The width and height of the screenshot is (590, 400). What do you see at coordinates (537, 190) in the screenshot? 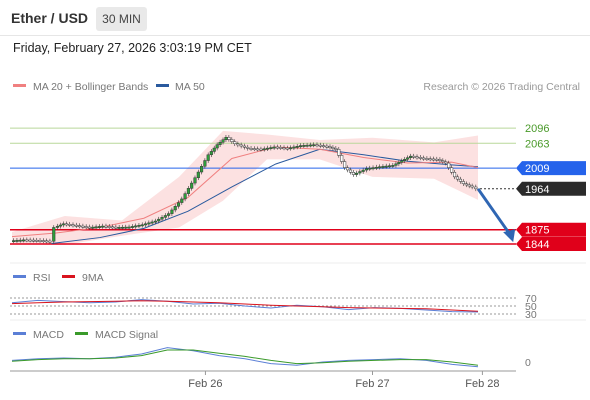
I see `level-tag-1964: 1964` at bounding box center [537, 190].